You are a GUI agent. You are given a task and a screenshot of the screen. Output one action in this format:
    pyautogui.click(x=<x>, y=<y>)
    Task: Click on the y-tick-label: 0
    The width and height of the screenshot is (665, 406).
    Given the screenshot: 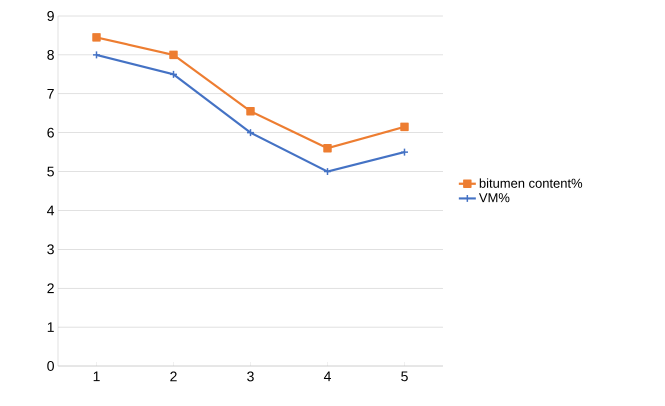 What is the action you would take?
    pyautogui.click(x=50, y=366)
    